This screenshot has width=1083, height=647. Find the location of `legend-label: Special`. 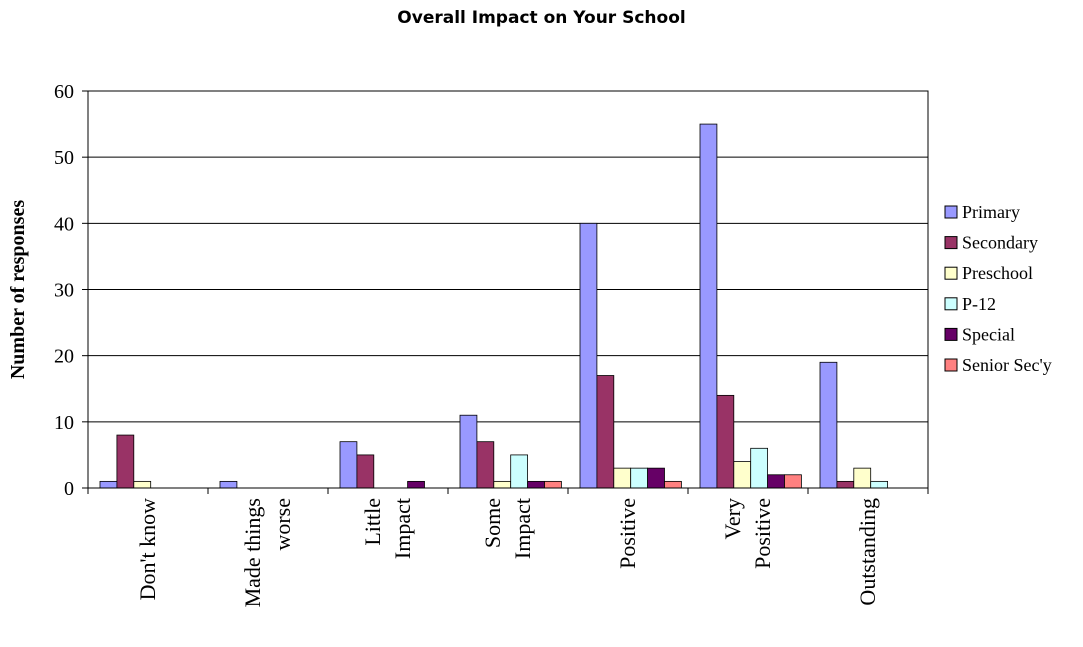

legend-label: Special is located at coordinates (988, 334).